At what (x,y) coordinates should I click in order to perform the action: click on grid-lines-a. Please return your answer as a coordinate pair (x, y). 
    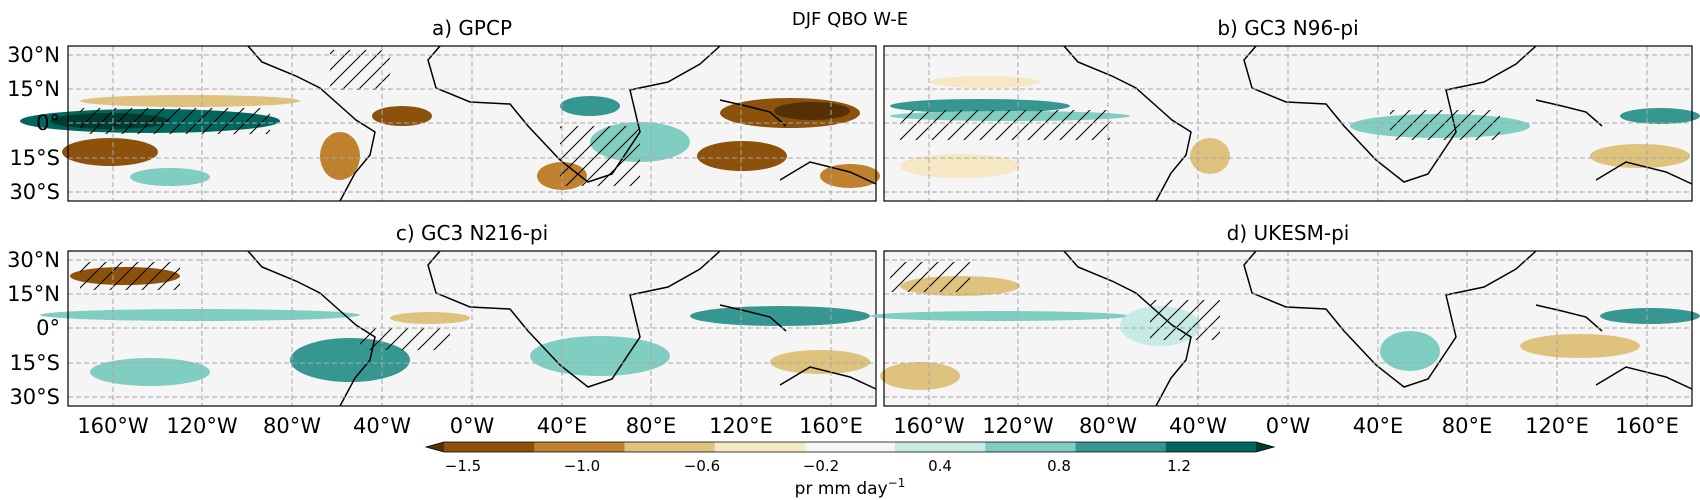
    Looking at the image, I should click on (472, 123).